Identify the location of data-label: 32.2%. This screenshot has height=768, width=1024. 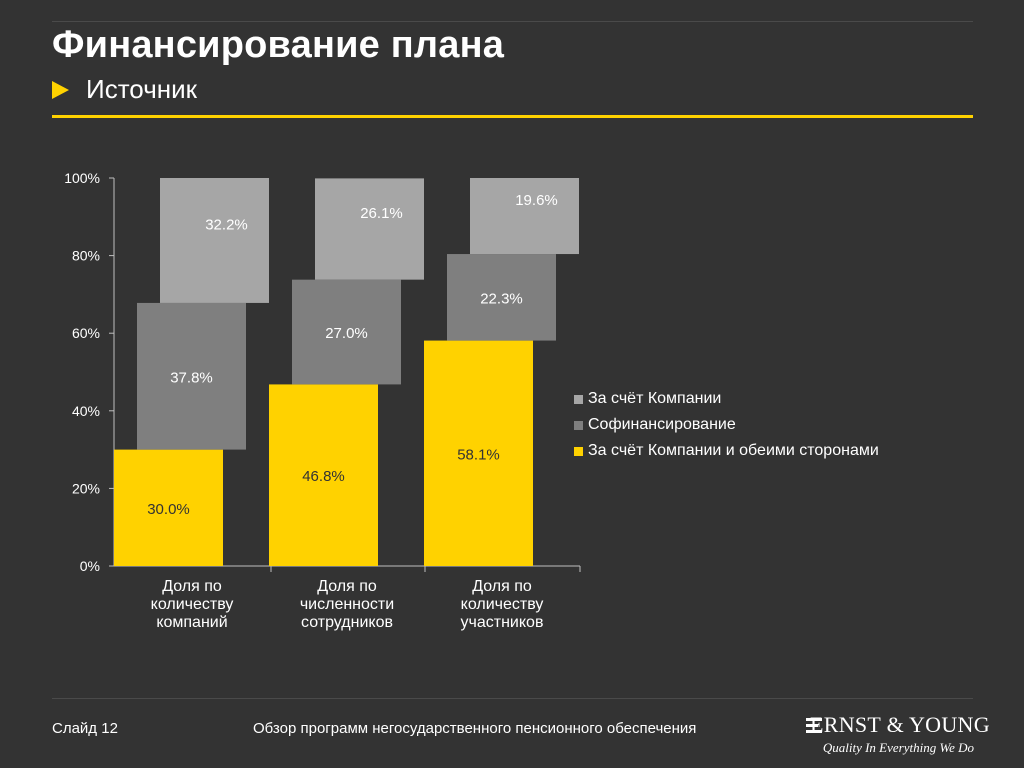
(226, 224).